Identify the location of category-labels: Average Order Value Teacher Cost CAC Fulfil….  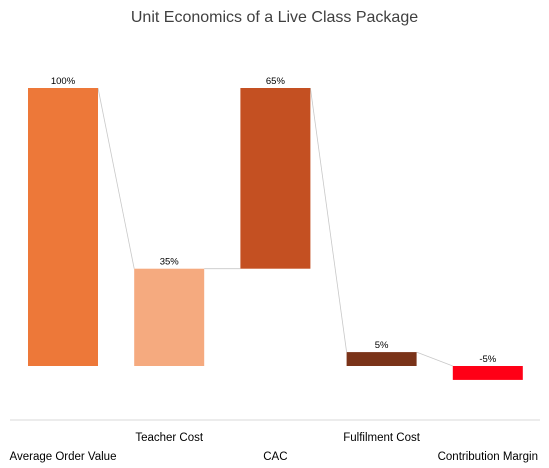
(274, 447).